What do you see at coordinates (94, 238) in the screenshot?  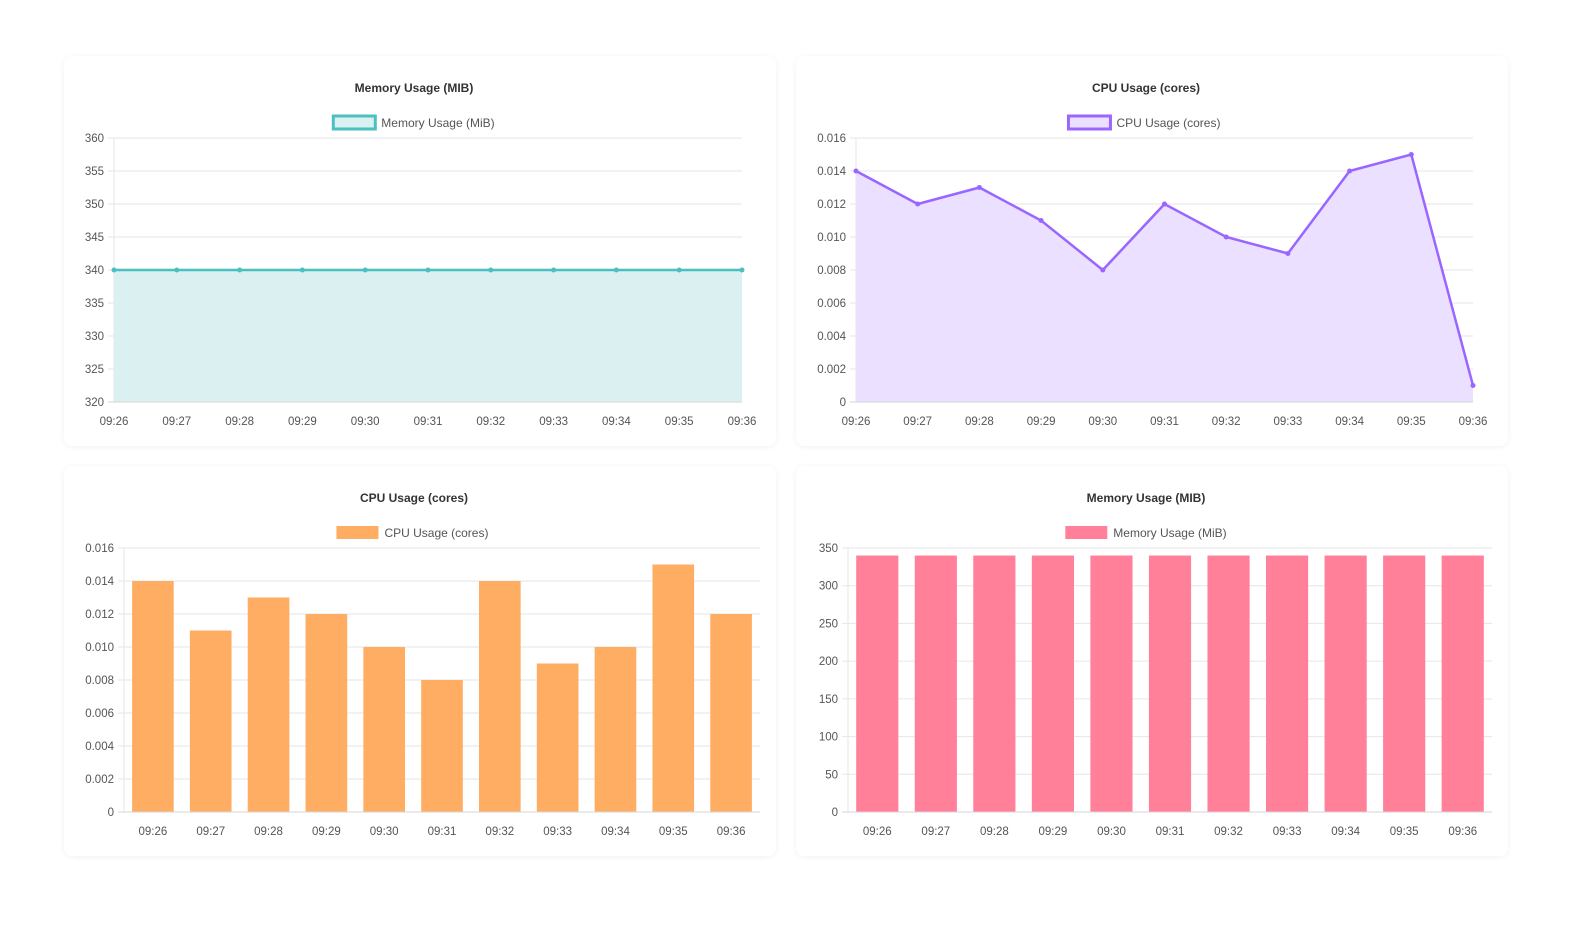 I see `y-tick-label: 345` at bounding box center [94, 238].